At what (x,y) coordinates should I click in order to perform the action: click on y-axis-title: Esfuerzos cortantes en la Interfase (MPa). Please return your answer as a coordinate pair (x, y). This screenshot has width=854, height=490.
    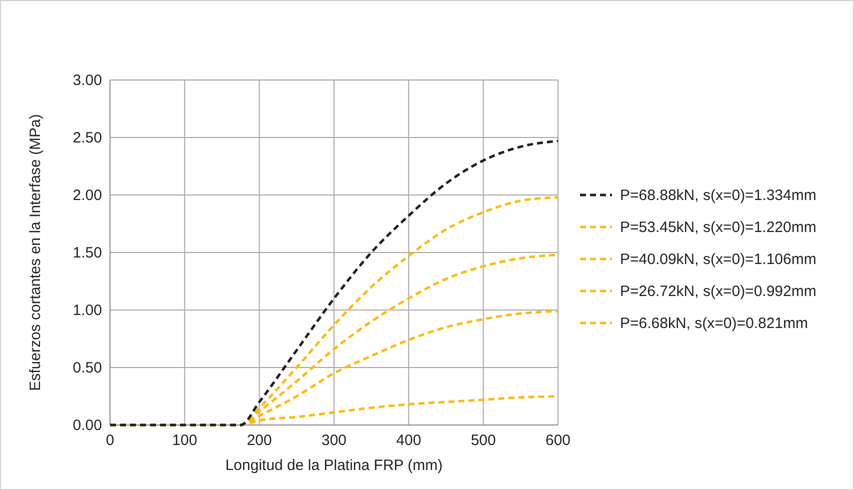
    Looking at the image, I should click on (35, 252).